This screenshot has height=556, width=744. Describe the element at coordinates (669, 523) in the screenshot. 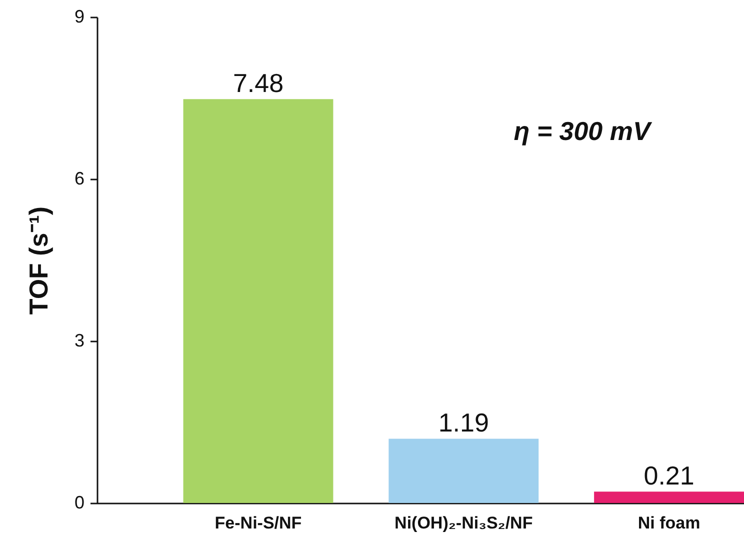

I see `x-tick-label: Ni foam` at that location.